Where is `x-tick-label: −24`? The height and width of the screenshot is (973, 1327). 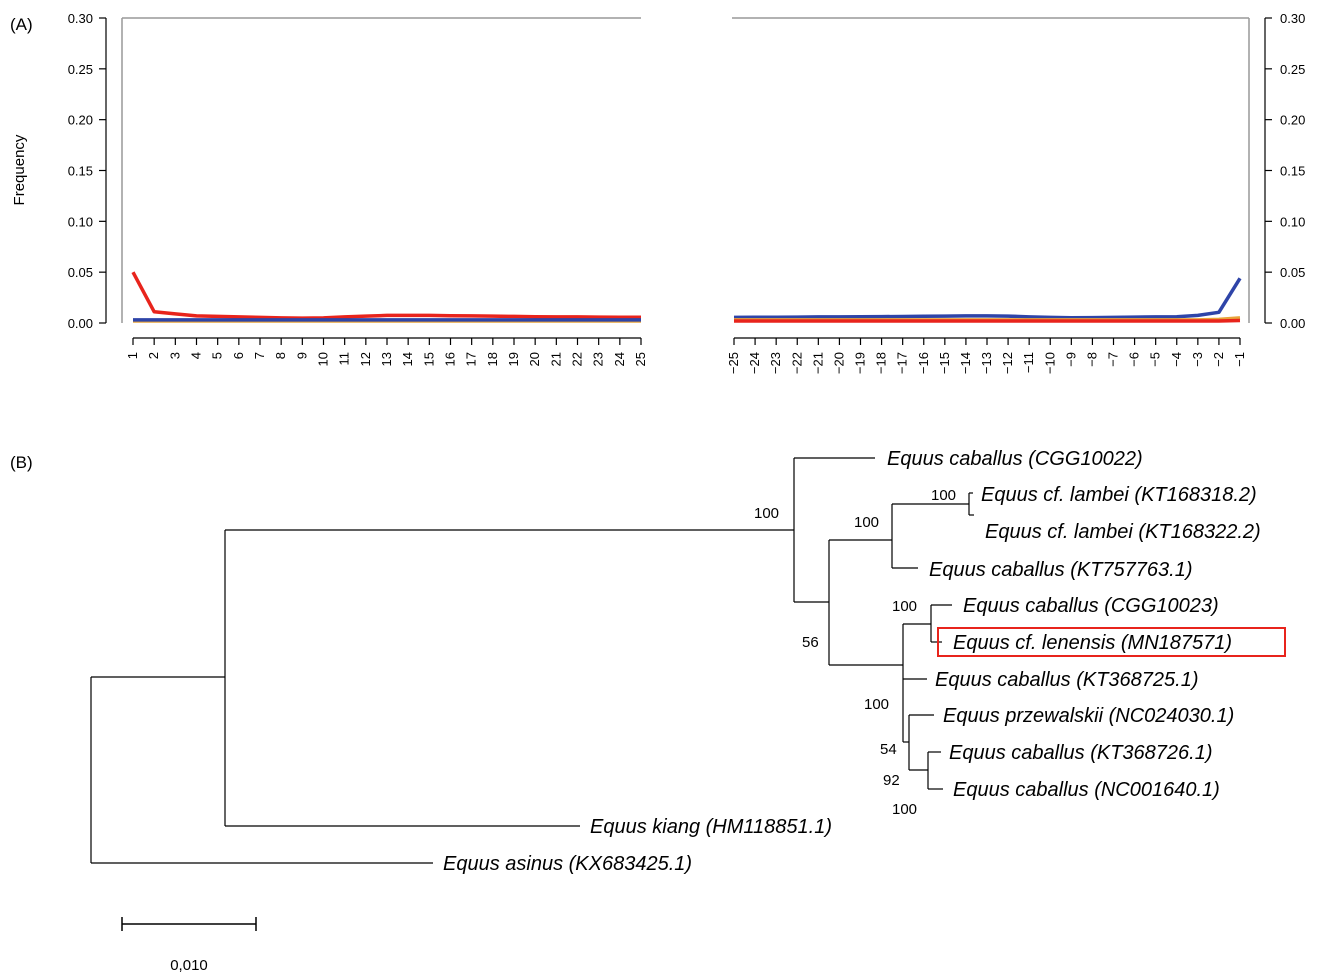 x-tick-label: −24 is located at coordinates (754, 363).